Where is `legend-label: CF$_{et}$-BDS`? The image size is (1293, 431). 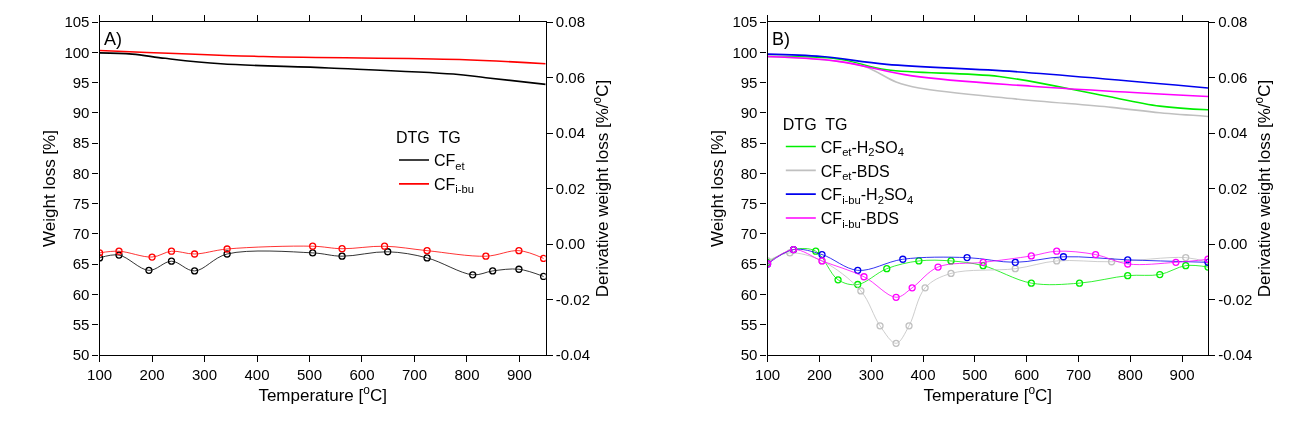 legend-label: CF$_{et}$-BDS is located at coordinates (855, 172).